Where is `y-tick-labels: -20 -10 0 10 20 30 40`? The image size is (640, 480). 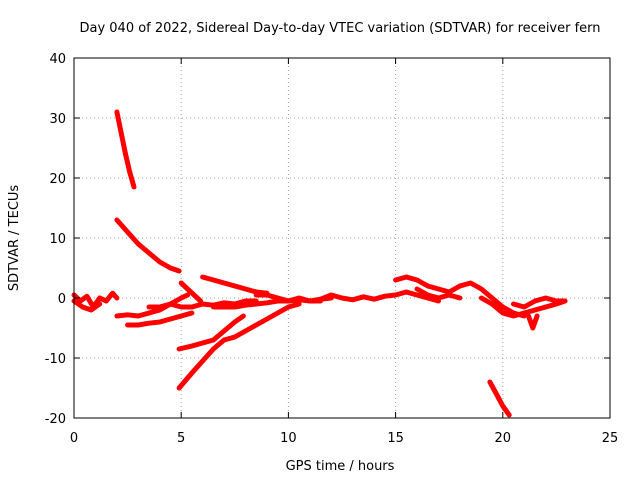 y-tick-labels: -20 -10 0 10 20 30 40 is located at coordinates (55, 239).